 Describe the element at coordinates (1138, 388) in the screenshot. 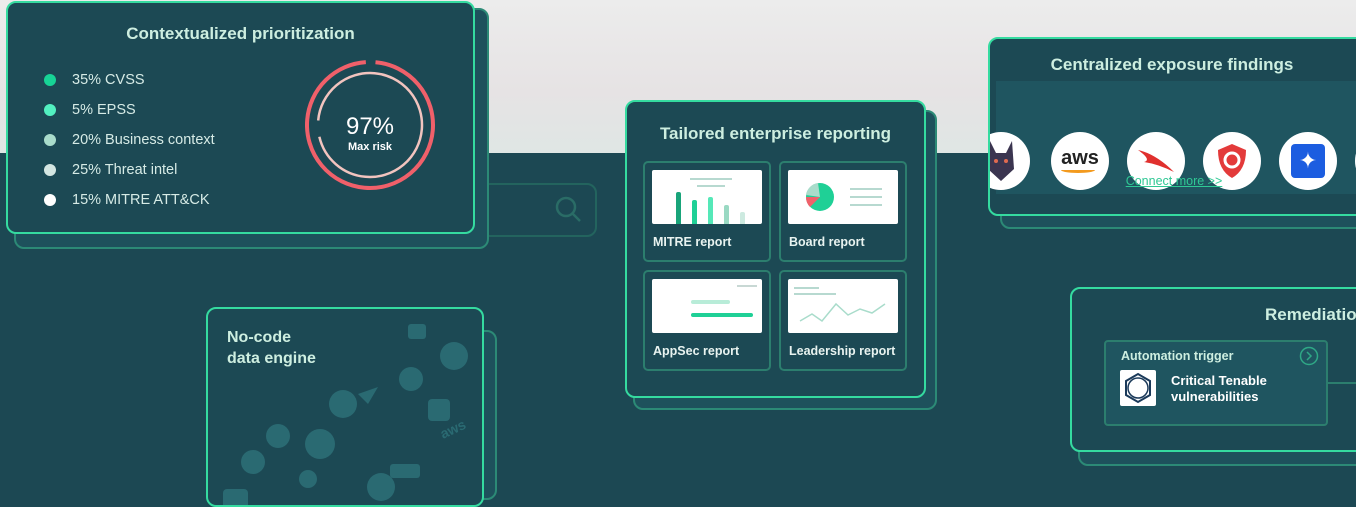

I see `tenable-logo` at that location.